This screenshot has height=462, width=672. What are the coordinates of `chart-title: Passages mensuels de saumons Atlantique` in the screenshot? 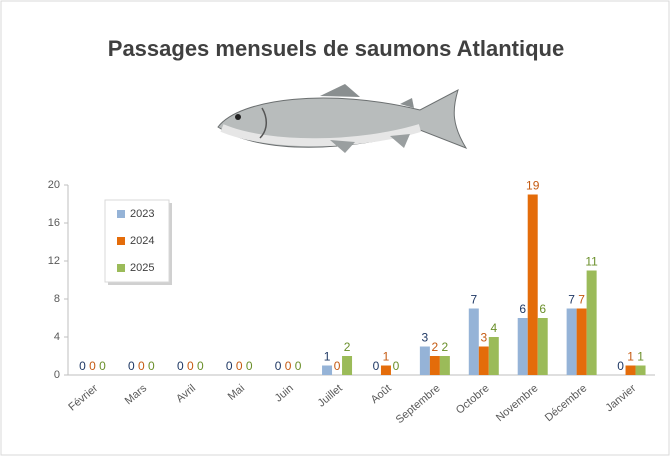 It's located at (336, 48).